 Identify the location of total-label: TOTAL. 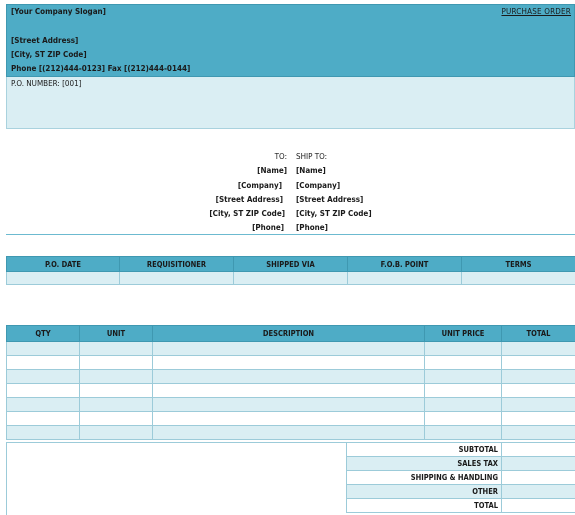
(424, 505).